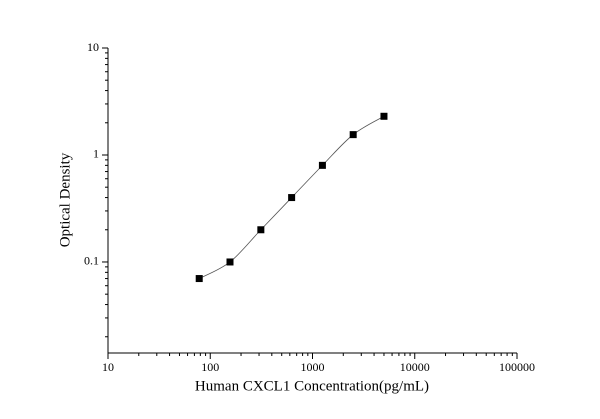 This screenshot has height=419, width=600. What do you see at coordinates (210, 367) in the screenshot?
I see `x-tick-label: 100` at bounding box center [210, 367].